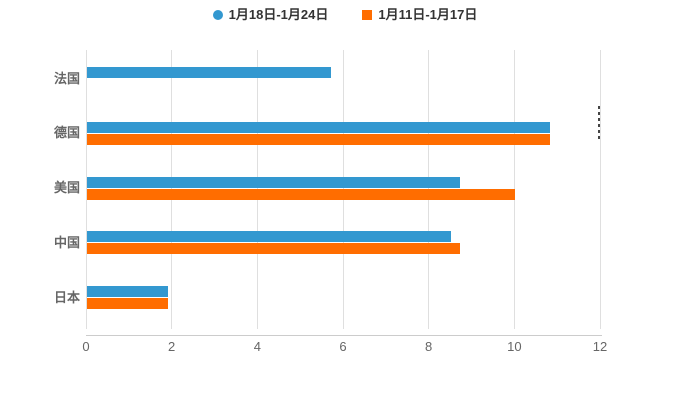 Image resolution: width=700 pixels, height=400 pixels. Describe the element at coordinates (86, 346) in the screenshot. I see `x-tick-label: 0` at that location.